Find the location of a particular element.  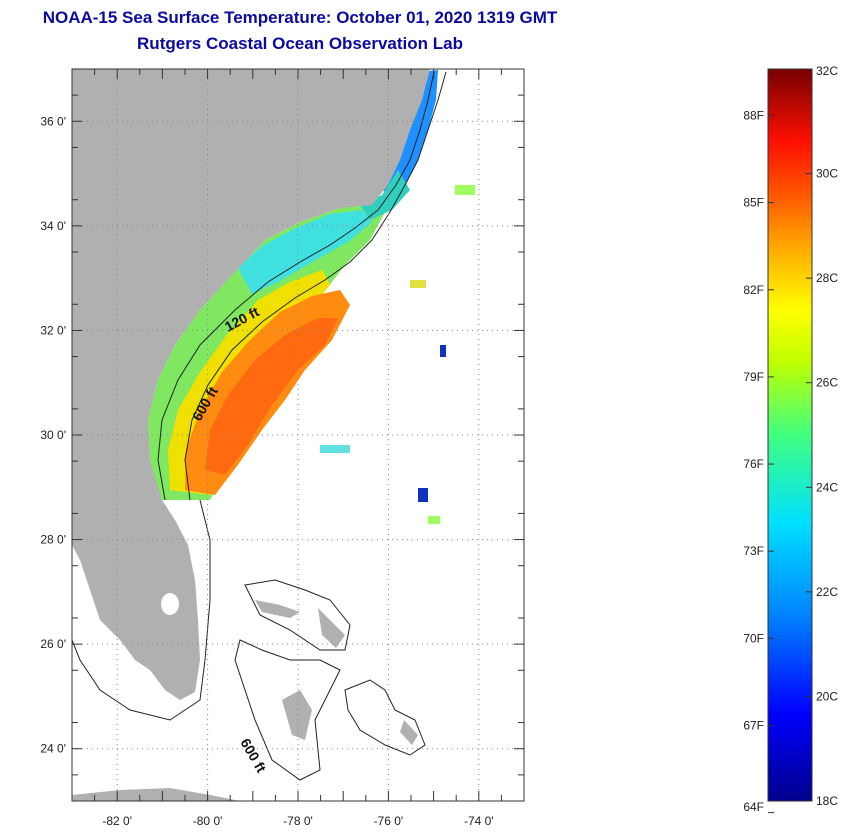

lon-tick-label: -80 0' is located at coordinates (208, 821).